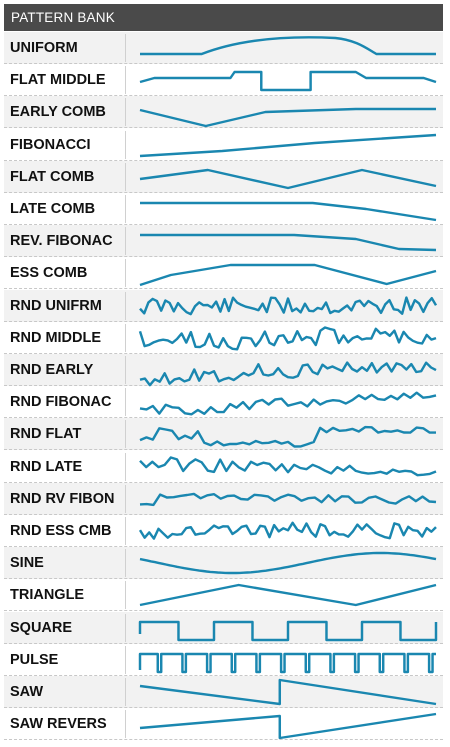  I want to click on pattern-label: FLAT MIDDLE, so click(58, 80).